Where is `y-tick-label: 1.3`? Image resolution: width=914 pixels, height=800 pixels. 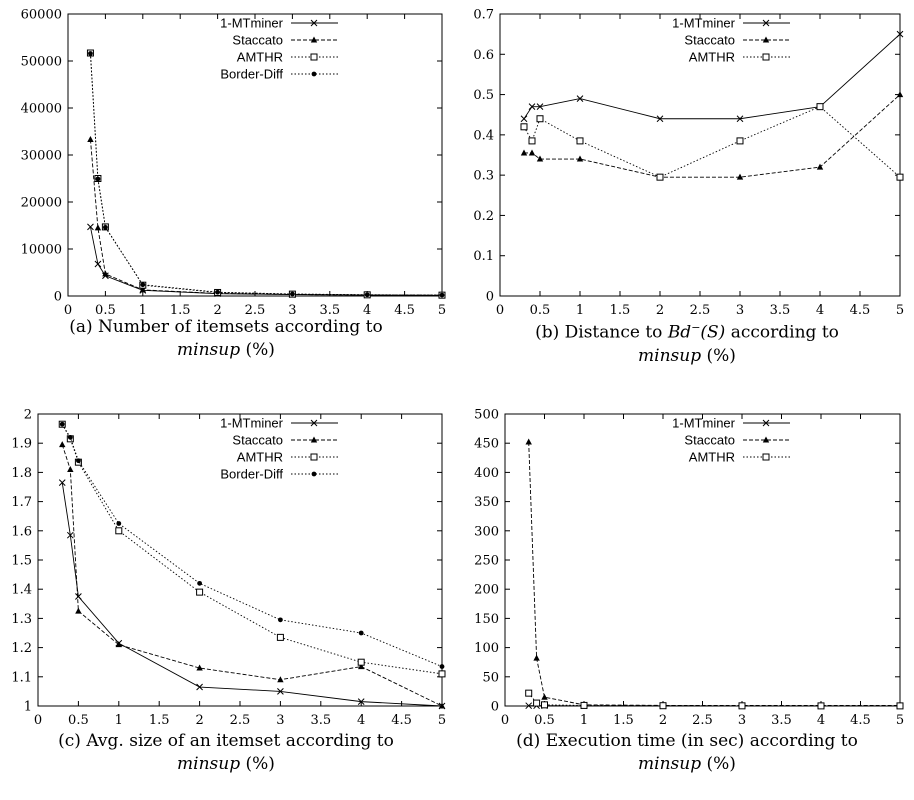
y-tick-label: 1.3 is located at coordinates (21, 619).